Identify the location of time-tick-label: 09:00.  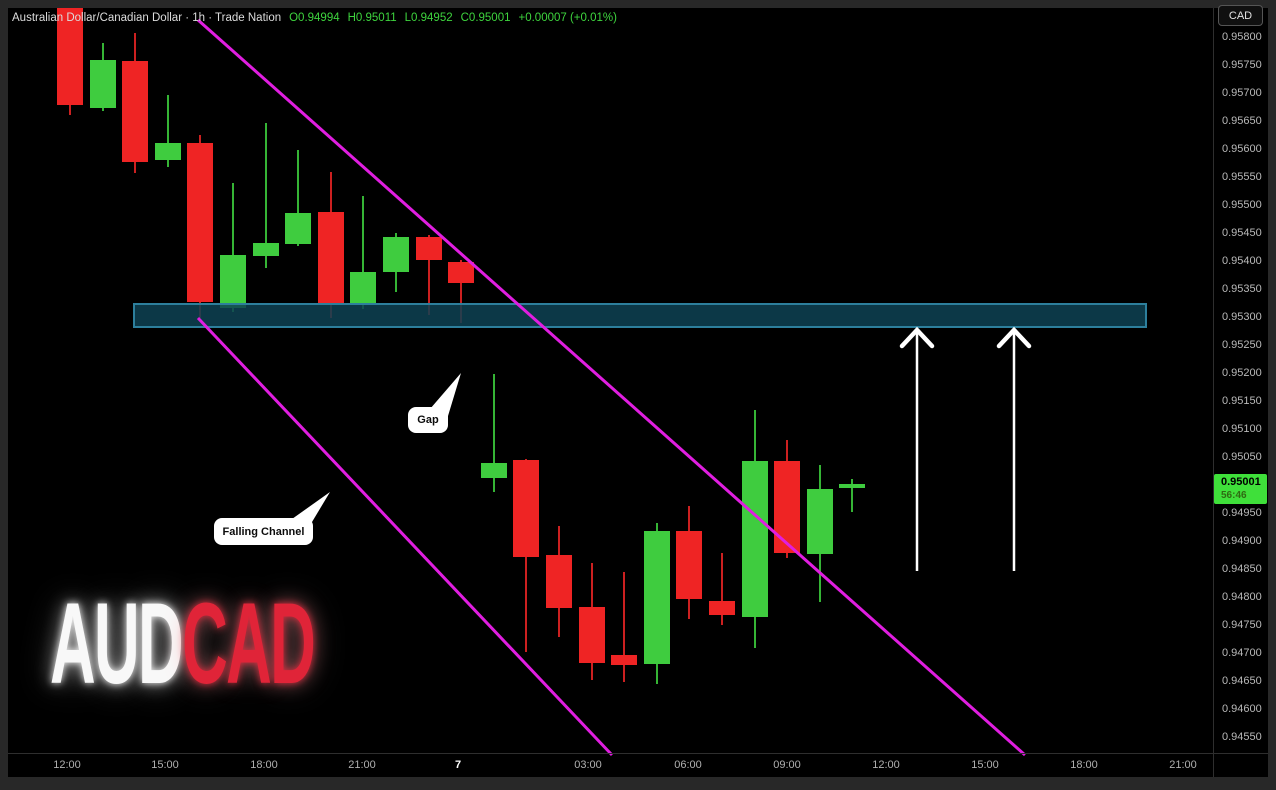
(787, 765).